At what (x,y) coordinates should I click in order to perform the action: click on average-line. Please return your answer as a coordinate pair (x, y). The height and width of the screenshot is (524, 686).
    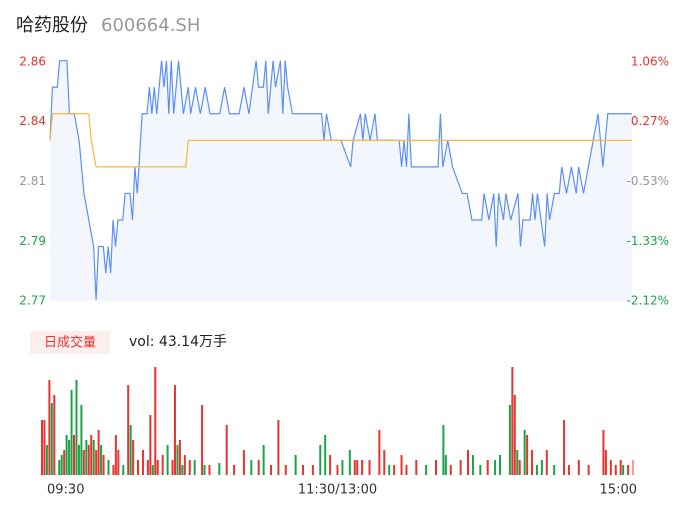
    Looking at the image, I should click on (340, 140).